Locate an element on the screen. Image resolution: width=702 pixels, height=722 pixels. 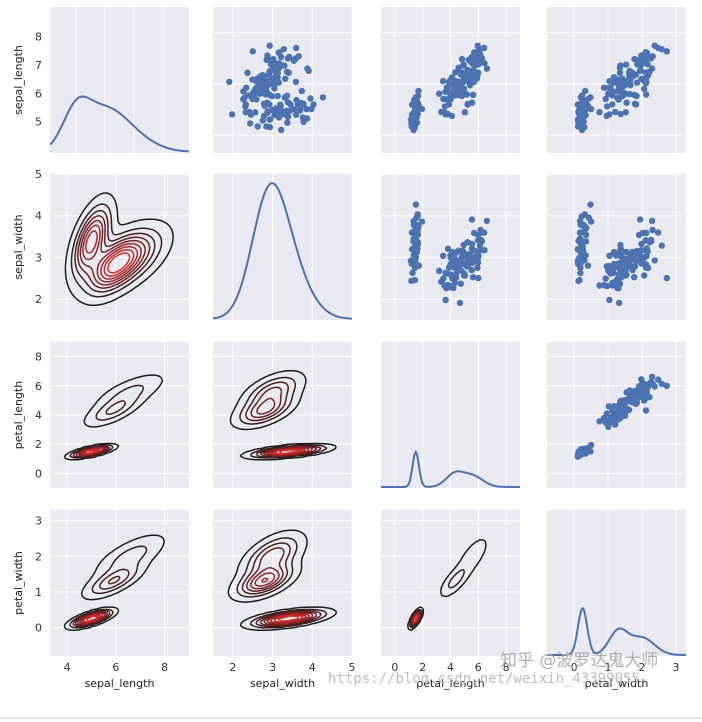
y-tick-label: 2 is located at coordinates (38, 444).